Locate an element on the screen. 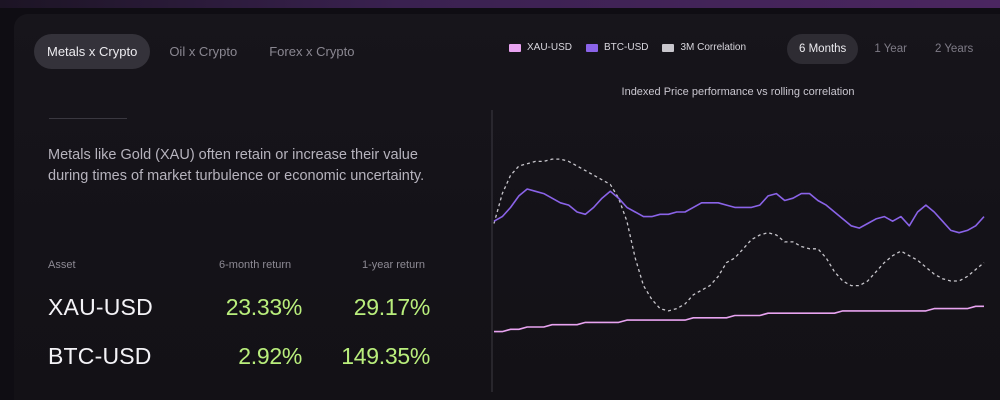 This screenshot has width=1000, height=400. legend-swatch-btc is located at coordinates (592, 47).